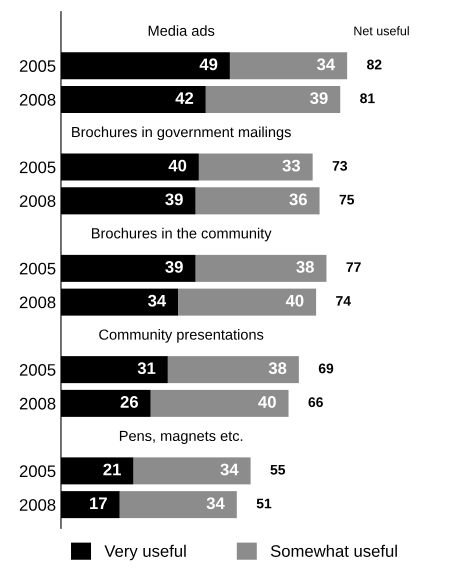  I want to click on total-label: 55, so click(278, 469).